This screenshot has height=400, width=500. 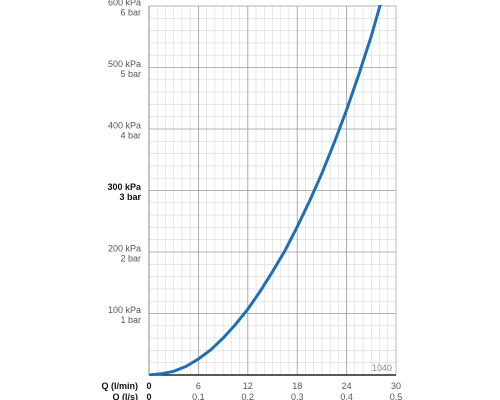 I want to click on y-tick-label-kpa: 300 kPa, so click(x=124, y=187).